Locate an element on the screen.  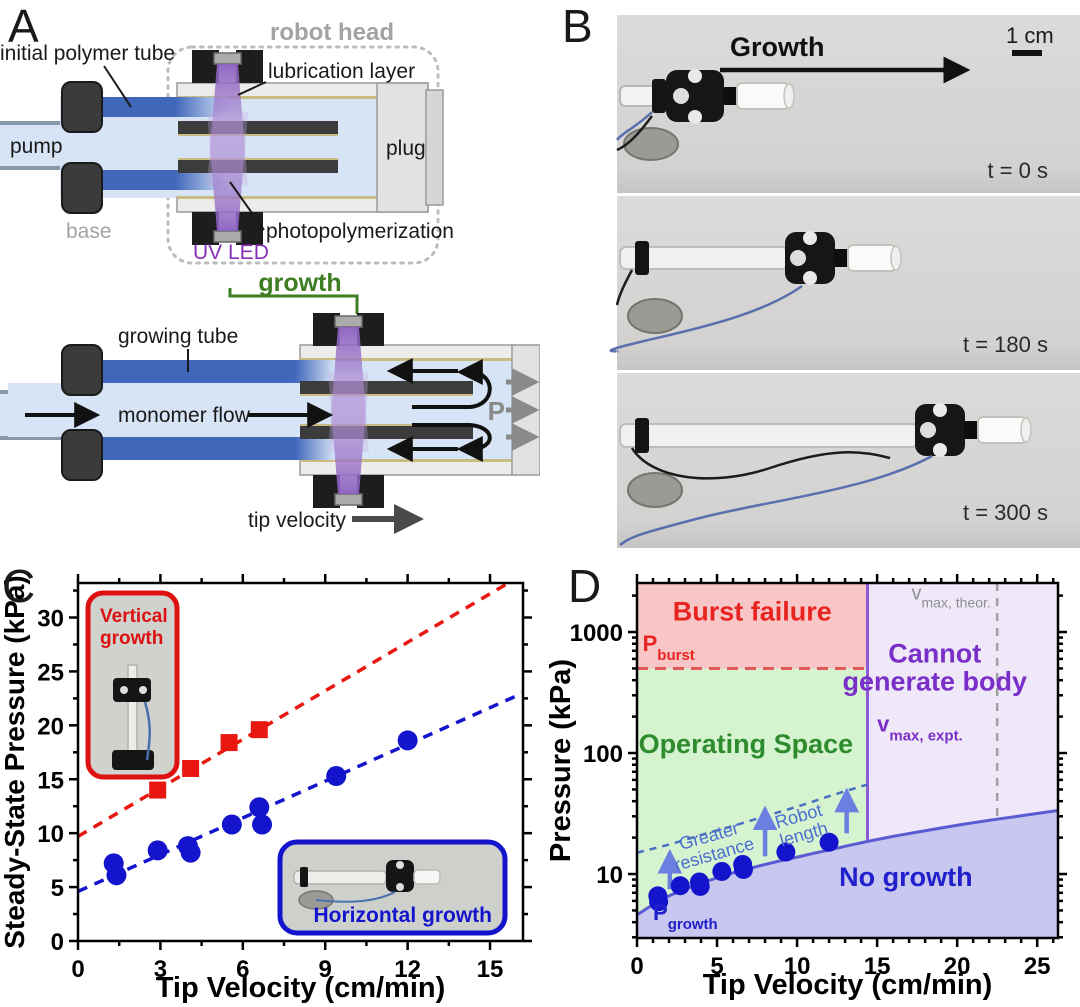
panel-d-letter: D is located at coordinates (584, 586).